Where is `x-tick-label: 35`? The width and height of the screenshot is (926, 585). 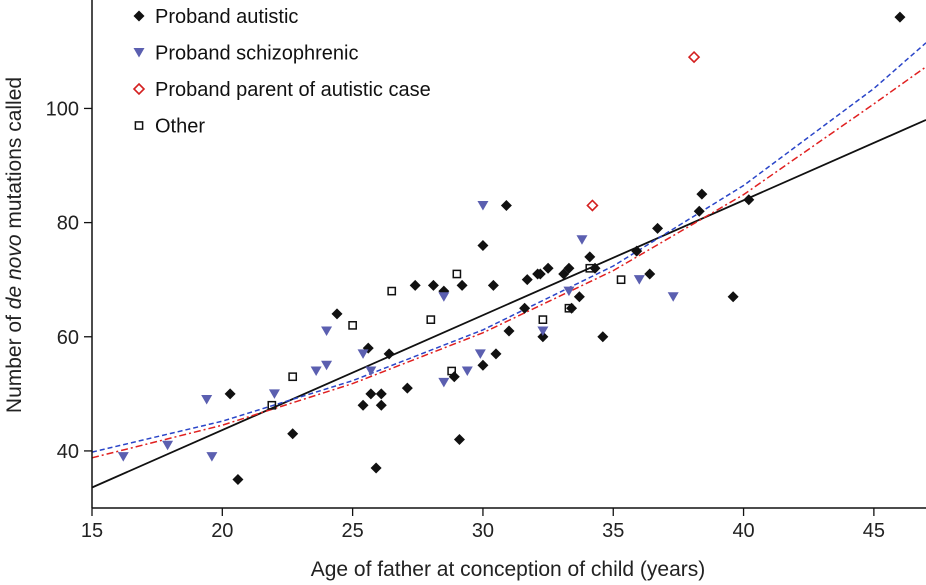 x-tick-label: 35 is located at coordinates (613, 531).